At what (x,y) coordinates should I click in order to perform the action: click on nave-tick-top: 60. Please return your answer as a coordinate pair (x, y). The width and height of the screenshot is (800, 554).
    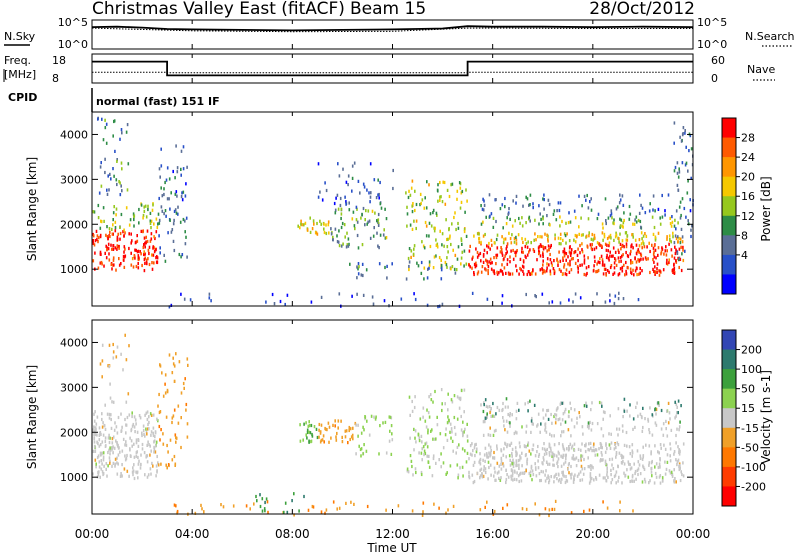
    Looking at the image, I should click on (718, 60).